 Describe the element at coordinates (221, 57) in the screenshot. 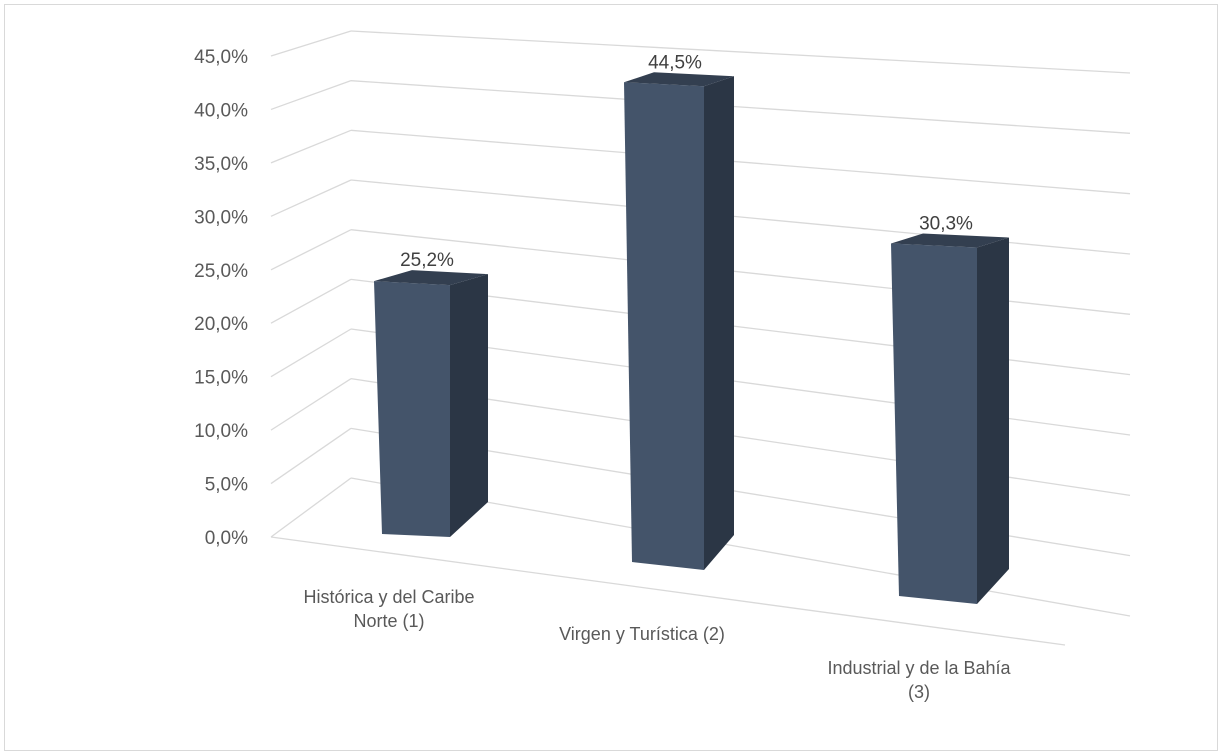

I see `y-tick-label: 45,0%` at that location.